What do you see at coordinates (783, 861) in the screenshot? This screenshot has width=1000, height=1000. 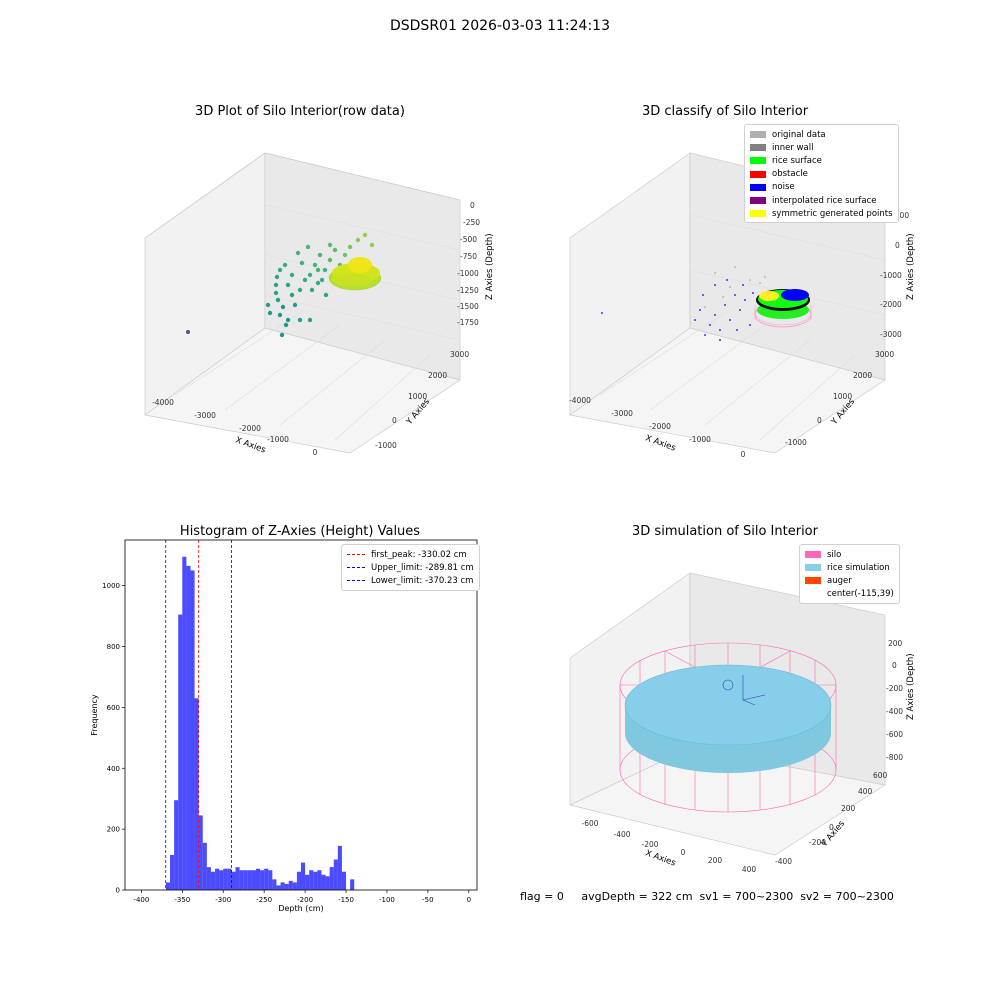 I see `simulation-ytick: -400` at bounding box center [783, 861].